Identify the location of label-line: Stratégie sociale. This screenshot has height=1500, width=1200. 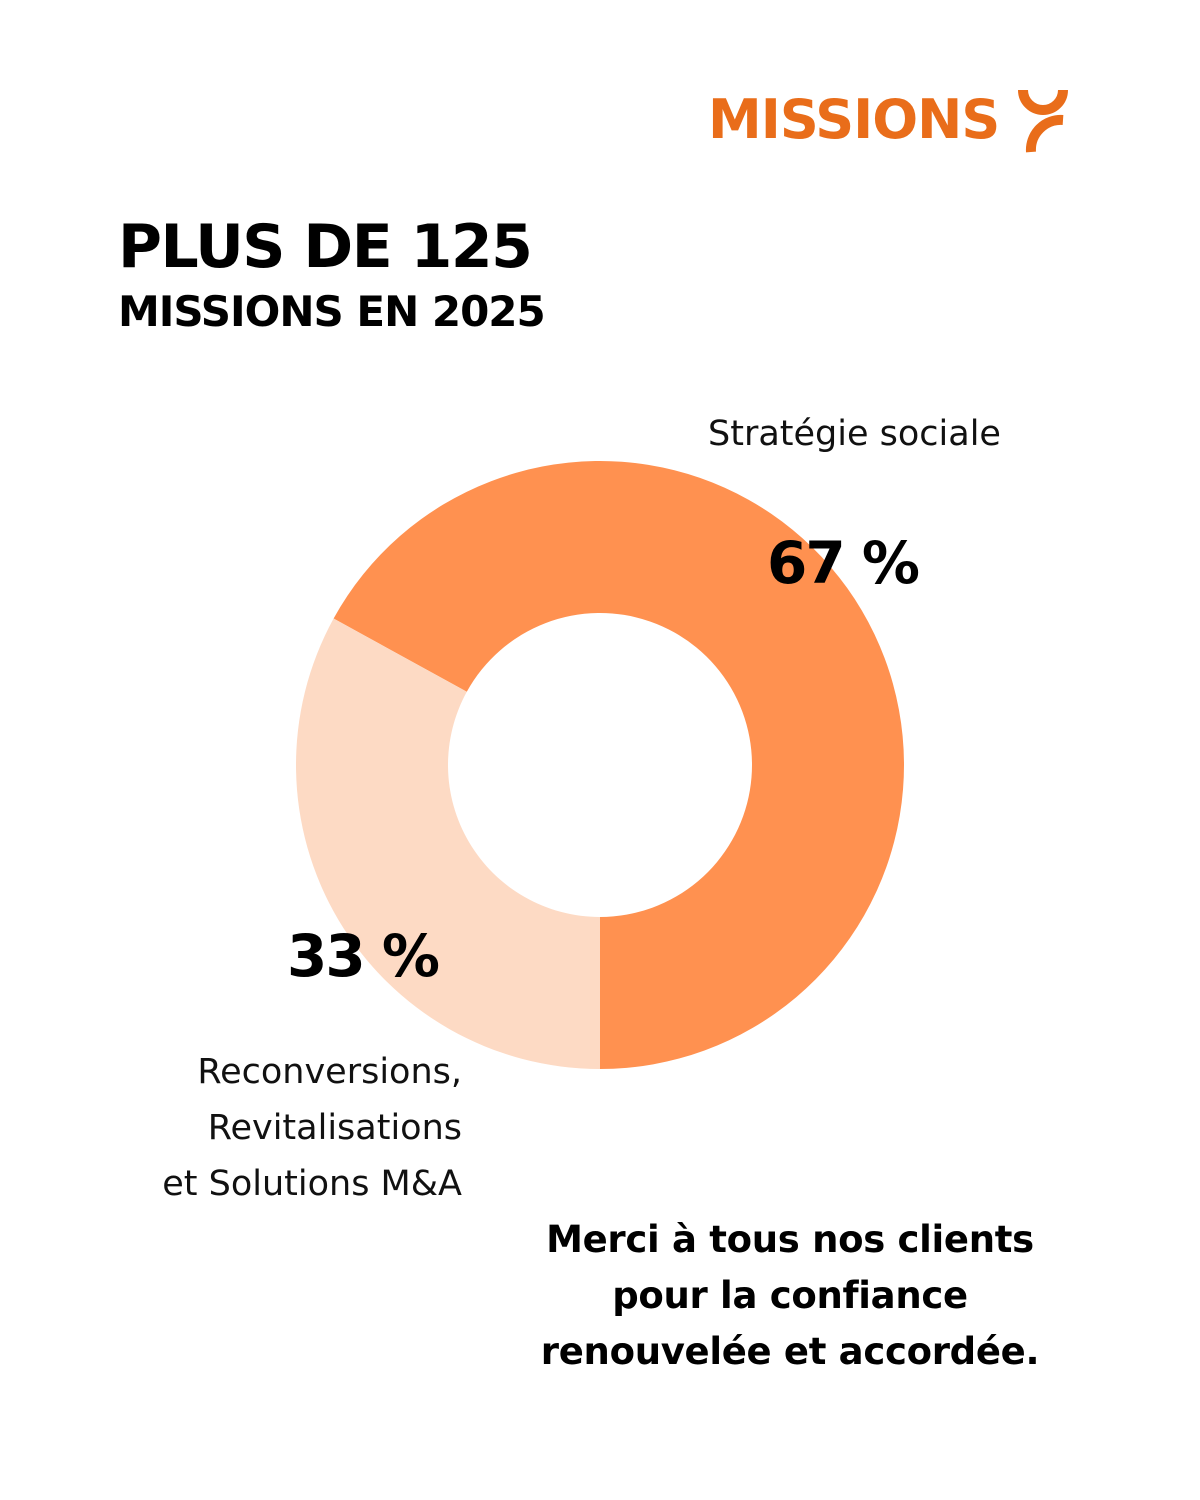
(854, 434).